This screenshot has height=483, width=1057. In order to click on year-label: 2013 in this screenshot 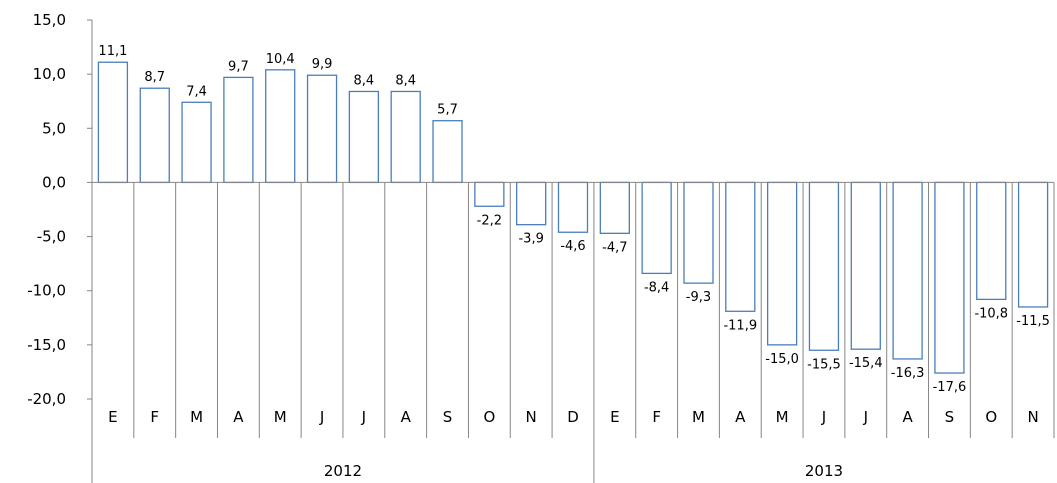, I will do `click(824, 471)`.